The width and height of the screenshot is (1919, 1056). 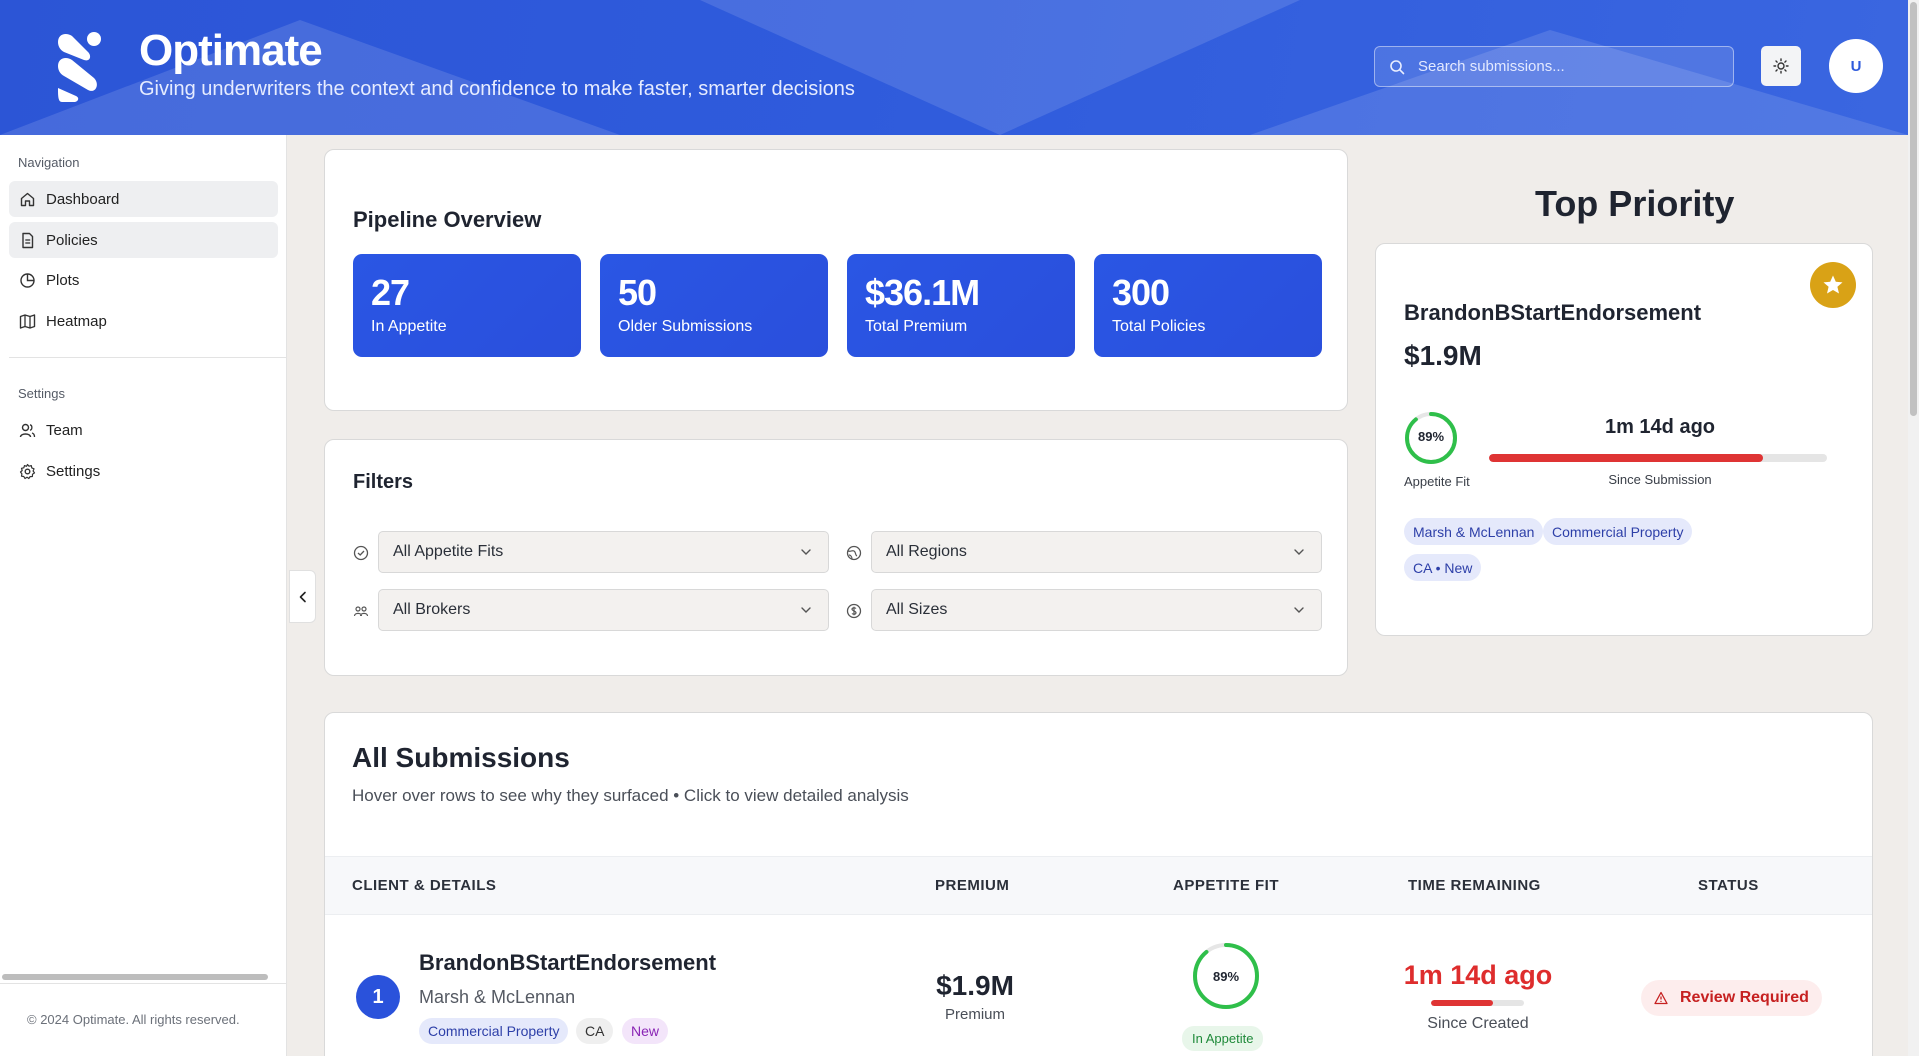 I want to click on top-priority-time: 1m 14d ago, so click(x=1660, y=427).